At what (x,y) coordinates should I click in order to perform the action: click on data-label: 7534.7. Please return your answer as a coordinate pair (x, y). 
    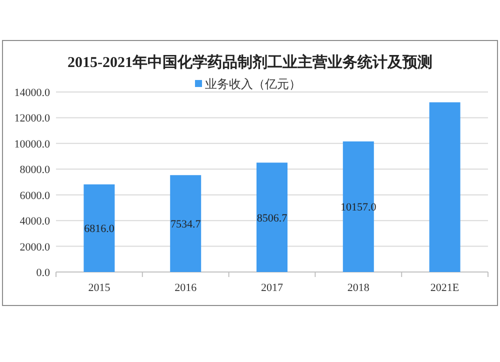
    Looking at the image, I should click on (186, 224).